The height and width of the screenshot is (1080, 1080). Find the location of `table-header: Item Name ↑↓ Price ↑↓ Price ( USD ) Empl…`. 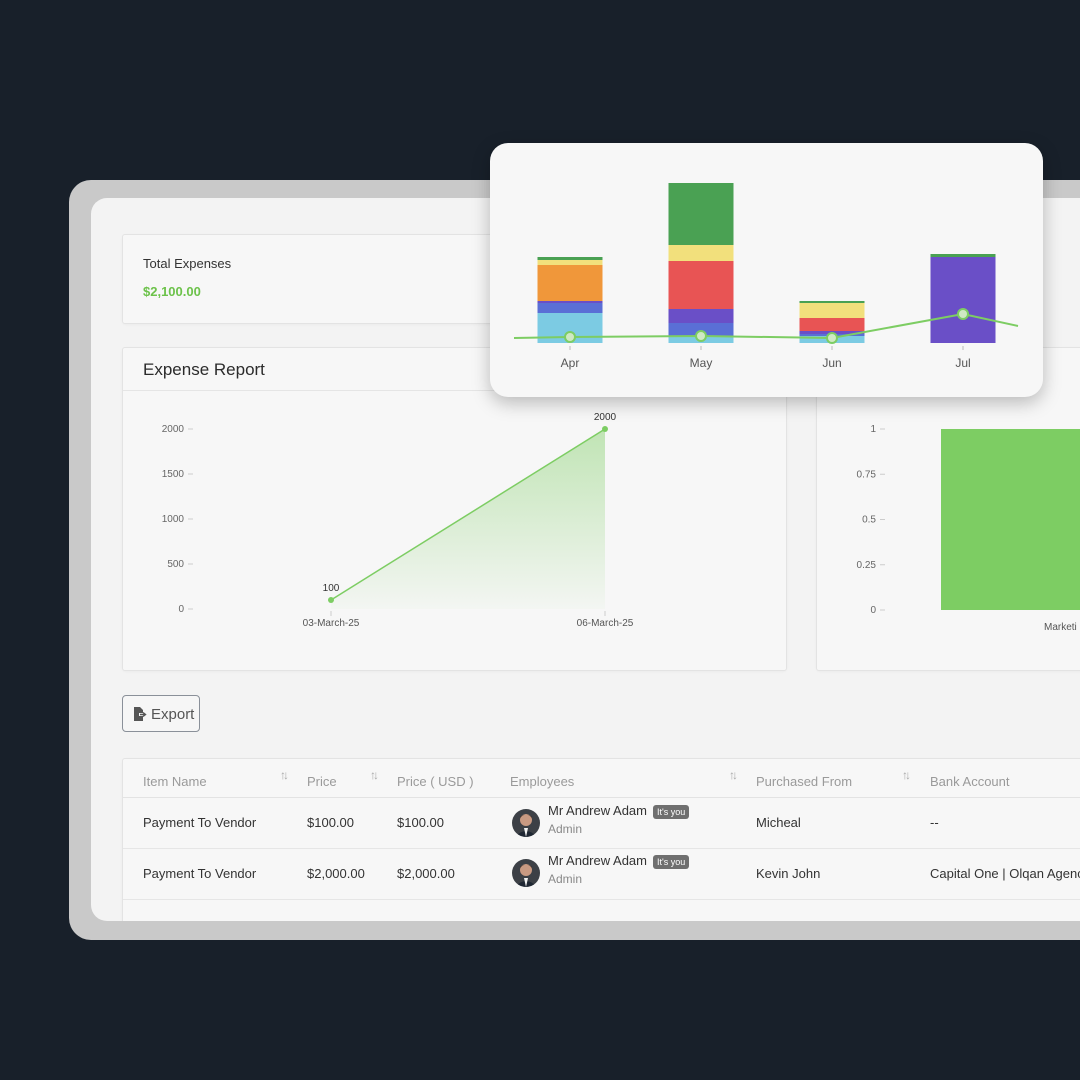

table-header: Item Name ↑↓ Price ↑↓ Price ( USD ) Empl… is located at coordinates (601, 778).